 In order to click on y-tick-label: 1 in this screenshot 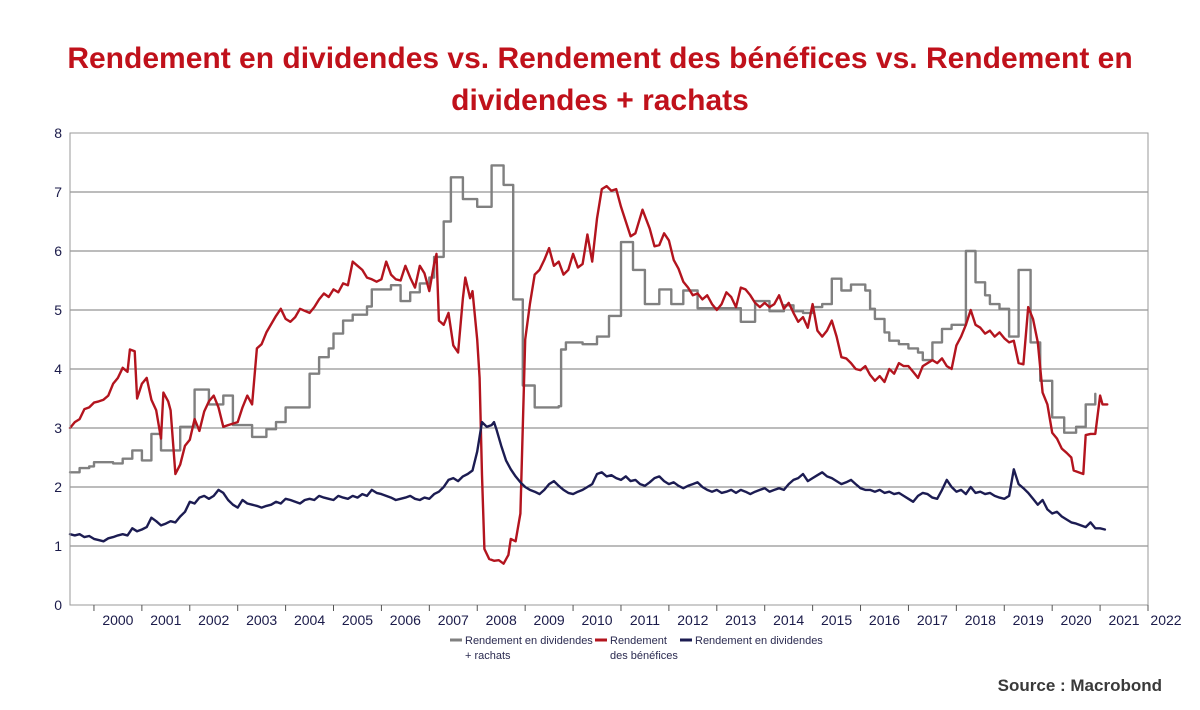, I will do `click(58, 546)`.